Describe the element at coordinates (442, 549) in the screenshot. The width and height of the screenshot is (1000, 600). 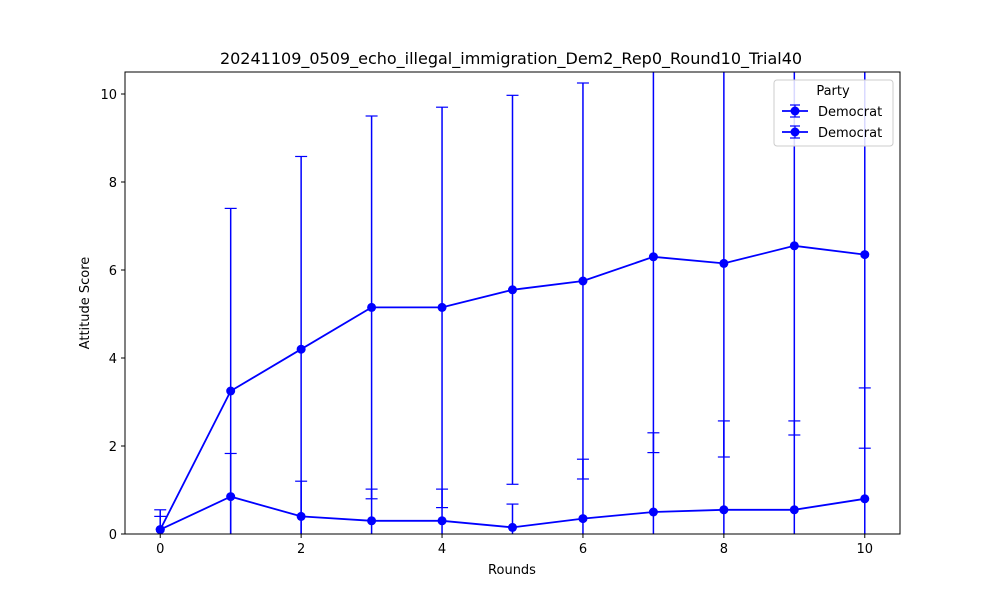
I see `x-tick-label: 4` at that location.